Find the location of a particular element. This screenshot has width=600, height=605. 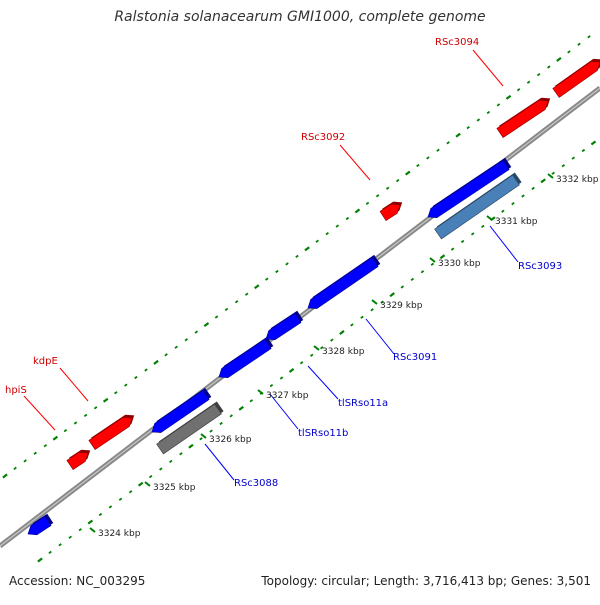

kbp-tick-label: 3327 kbp is located at coordinates (287, 396).